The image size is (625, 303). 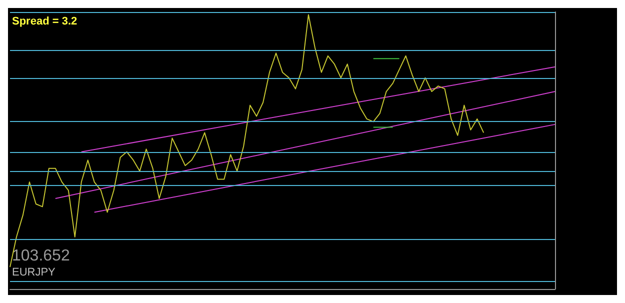 What do you see at coordinates (34, 272) in the screenshot?
I see `annotation: EURJPY` at bounding box center [34, 272].